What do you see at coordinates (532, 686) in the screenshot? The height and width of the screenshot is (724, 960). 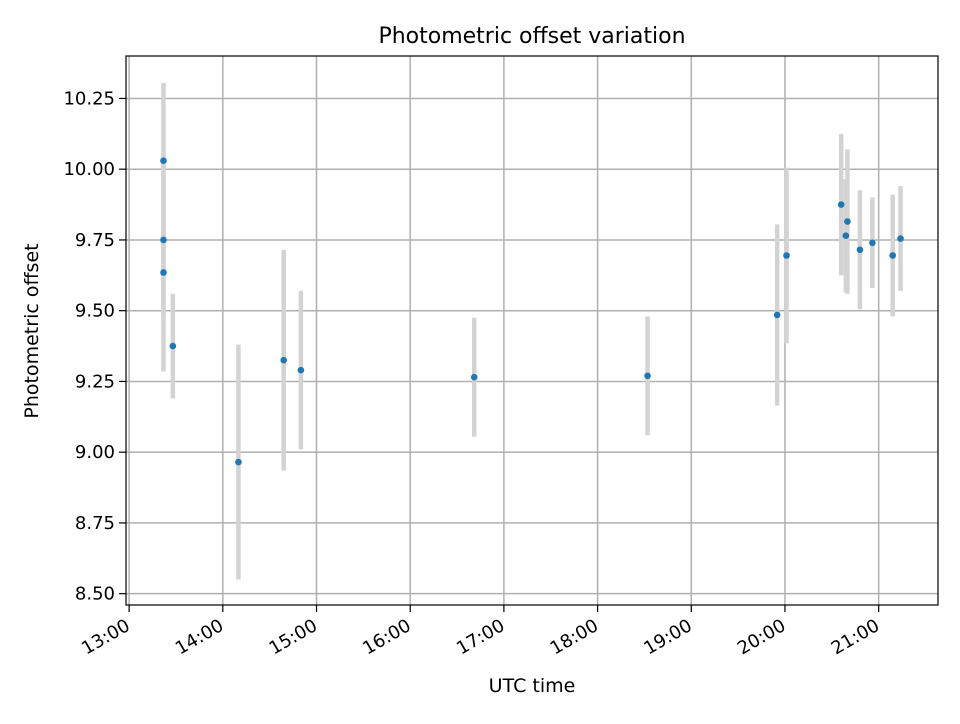 I see `x-axis-label: UTC time` at bounding box center [532, 686].